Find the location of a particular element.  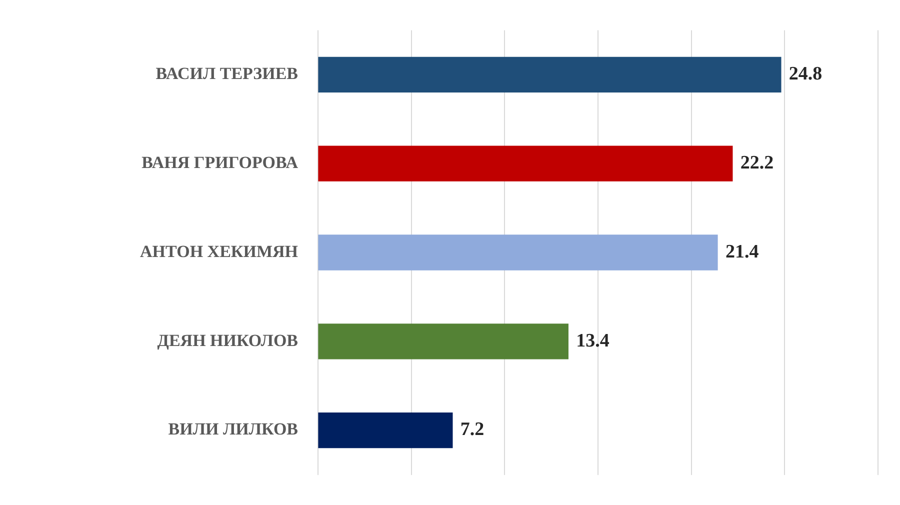

y-tick-label: АНТОН ХЕКИМЯН is located at coordinates (219, 251).